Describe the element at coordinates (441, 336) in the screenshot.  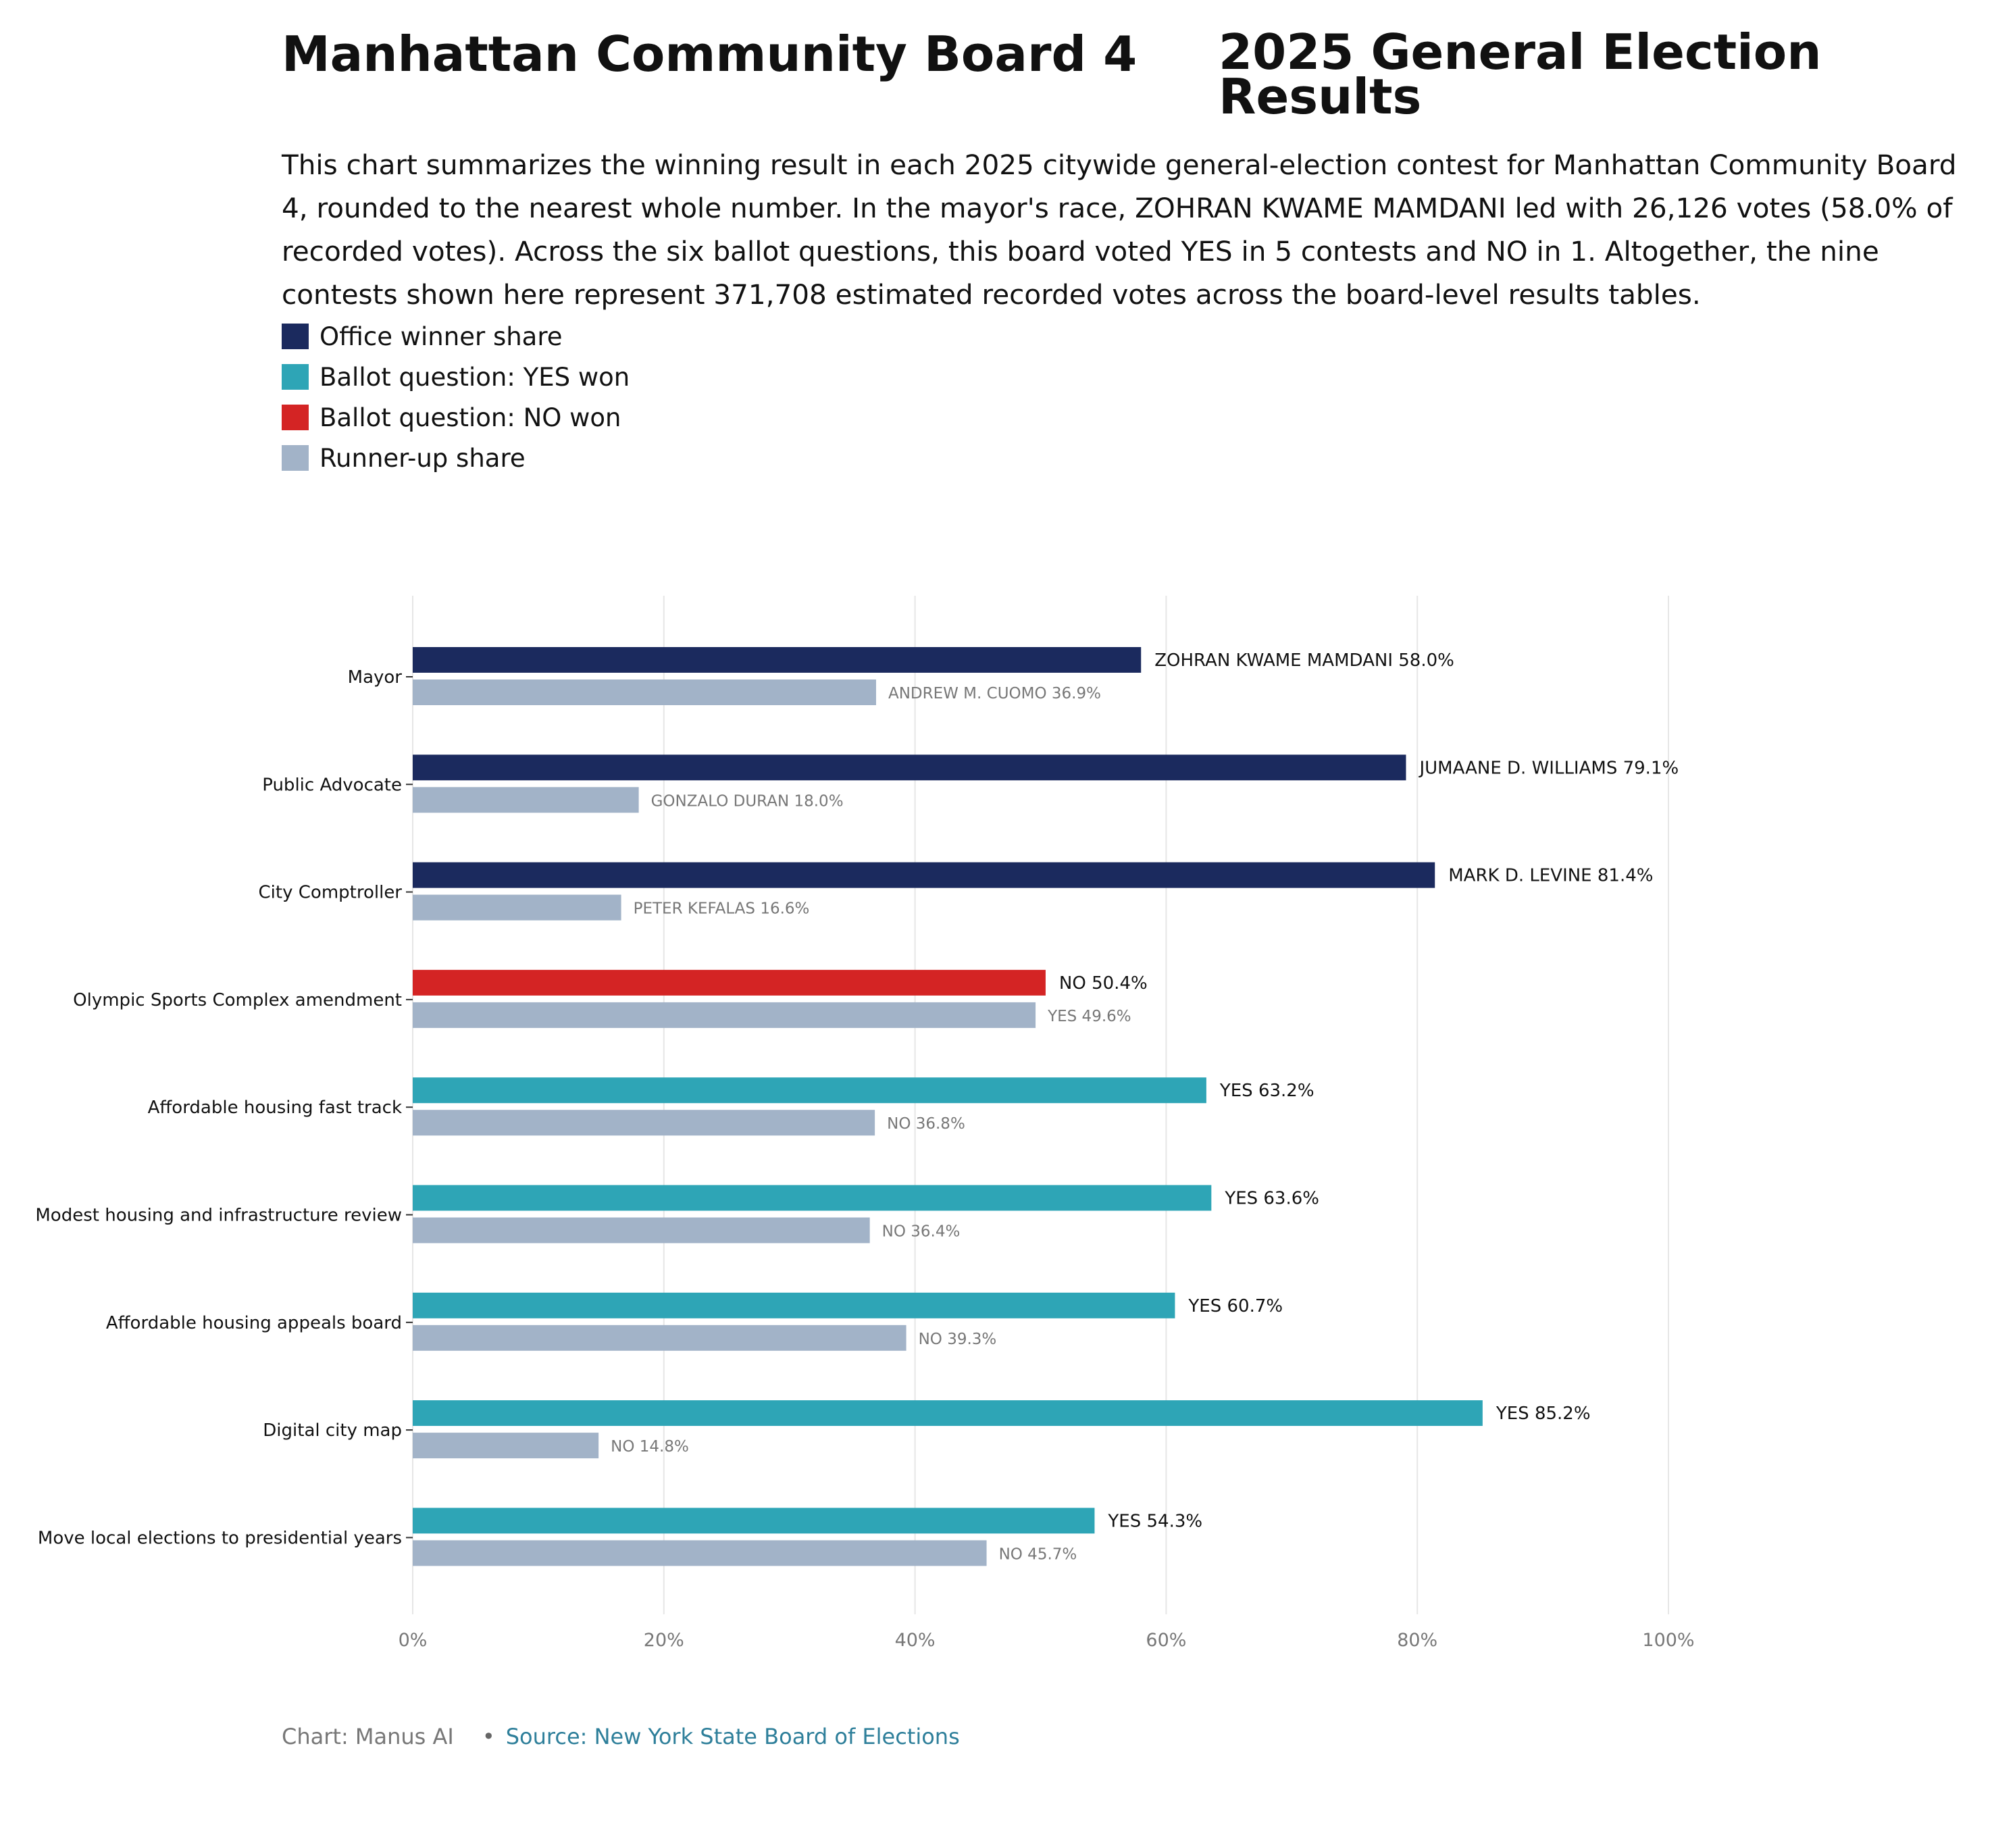
I see `legend-label-office-winner: Office winner share` at that location.